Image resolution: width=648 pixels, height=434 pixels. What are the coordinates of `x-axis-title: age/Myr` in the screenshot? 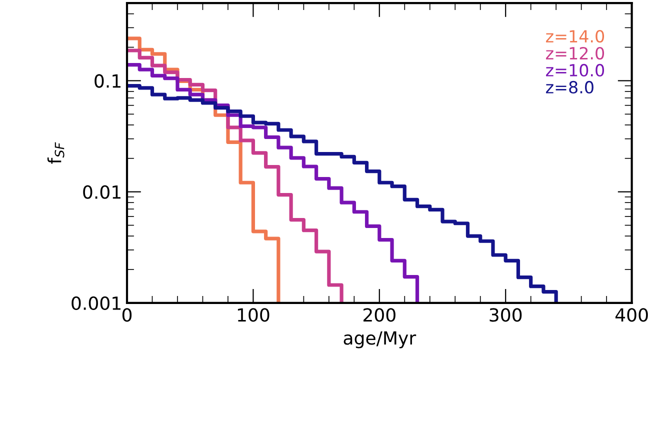 It's located at (380, 339).